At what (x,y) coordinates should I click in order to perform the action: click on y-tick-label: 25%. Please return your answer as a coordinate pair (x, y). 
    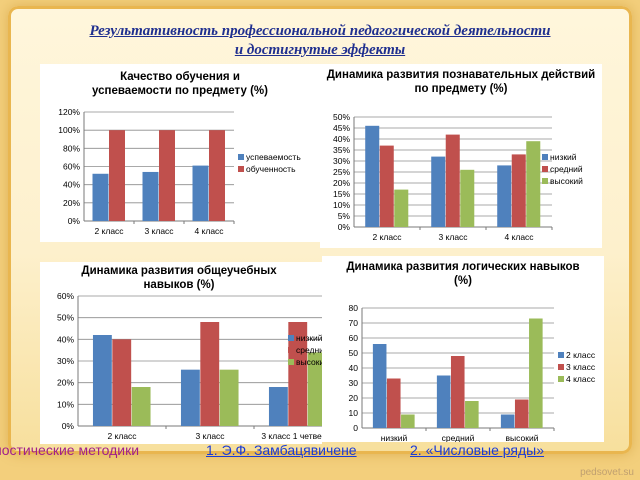
    Looking at the image, I should click on (341, 172).